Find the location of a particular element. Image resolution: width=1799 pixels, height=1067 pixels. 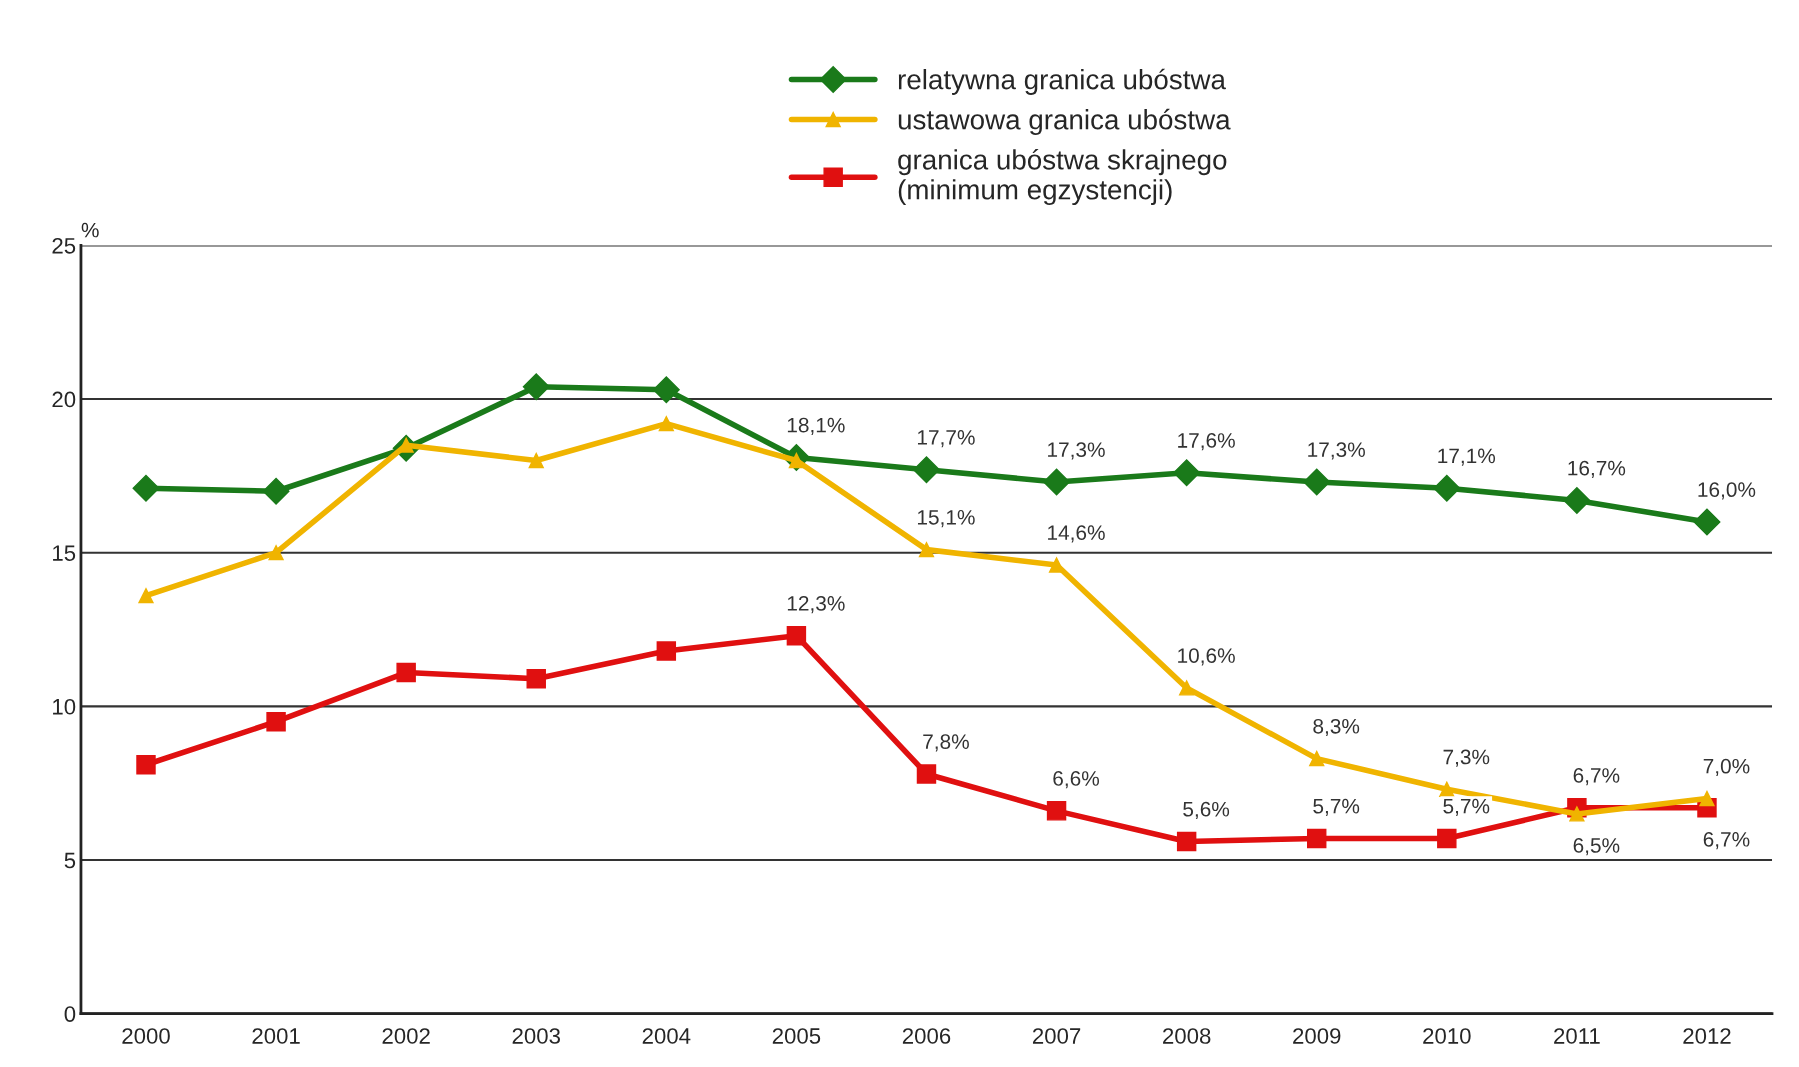

data-label: 7,0% is located at coordinates (1726, 767).